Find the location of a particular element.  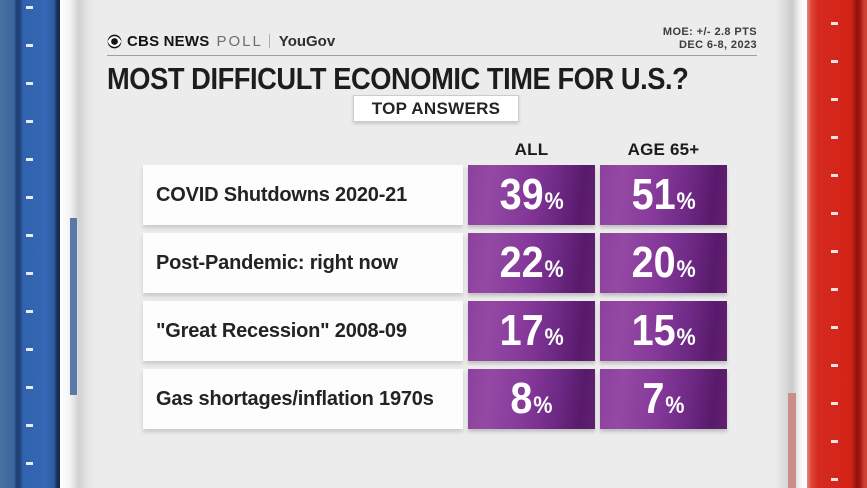

red-accent-bar is located at coordinates (792, 440).